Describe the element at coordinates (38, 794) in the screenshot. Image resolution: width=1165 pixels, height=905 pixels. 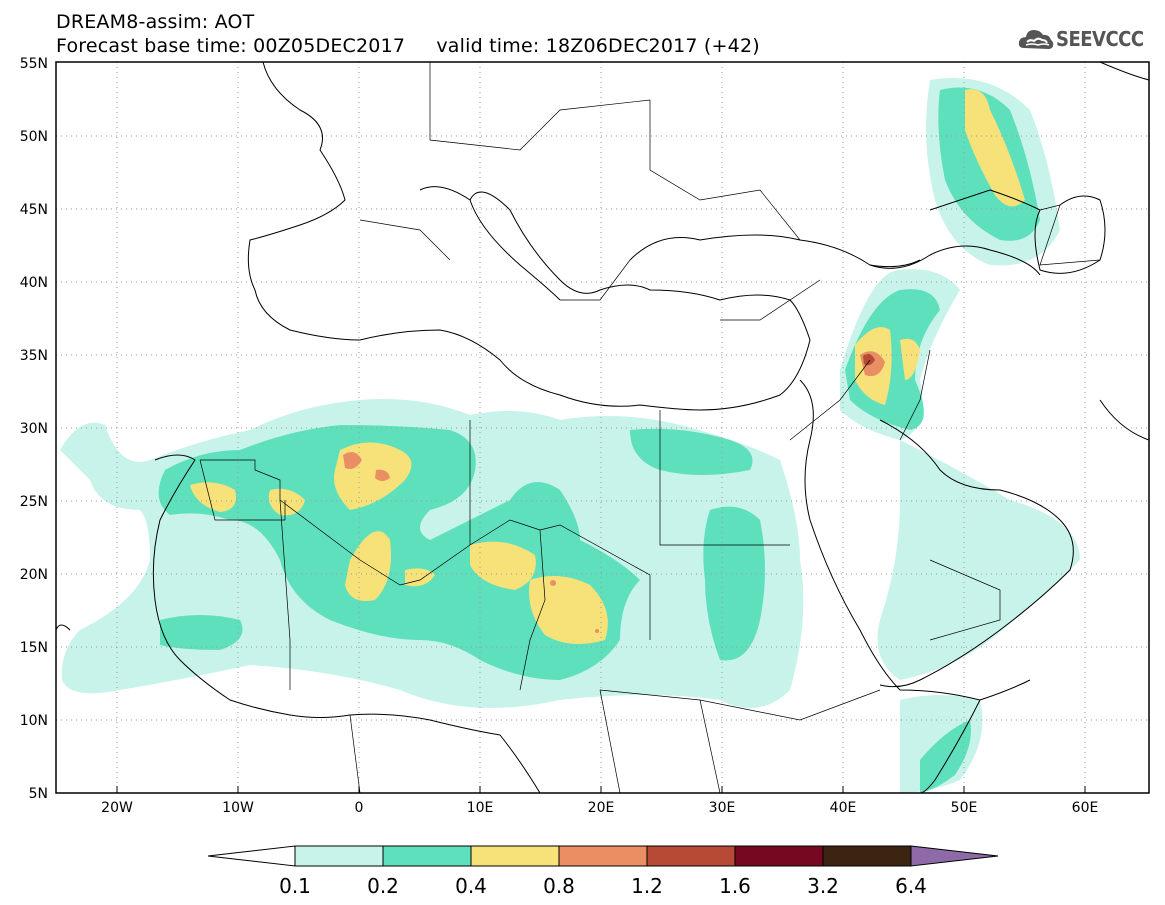
I see `lat-label: 5N` at that location.